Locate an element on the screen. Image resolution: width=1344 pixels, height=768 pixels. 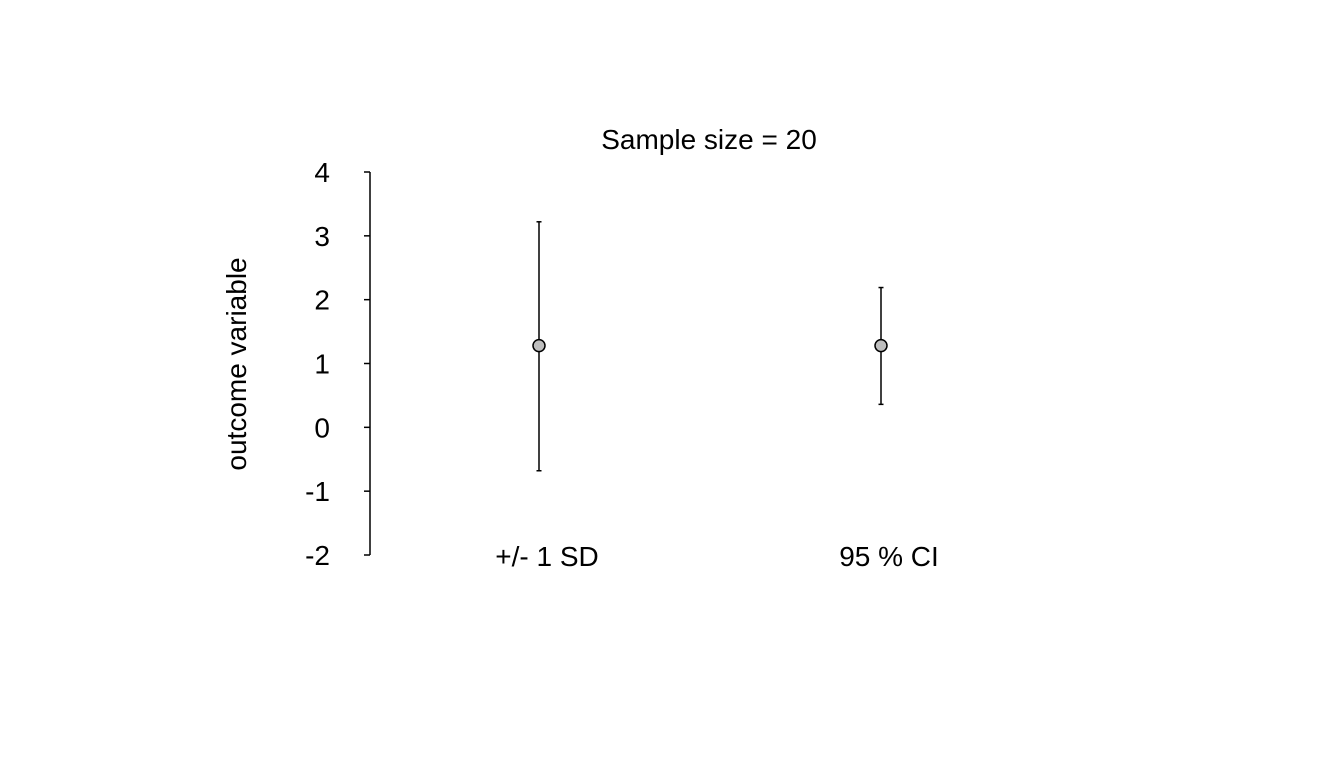
y-tick-label: 4 is located at coordinates (322, 172).